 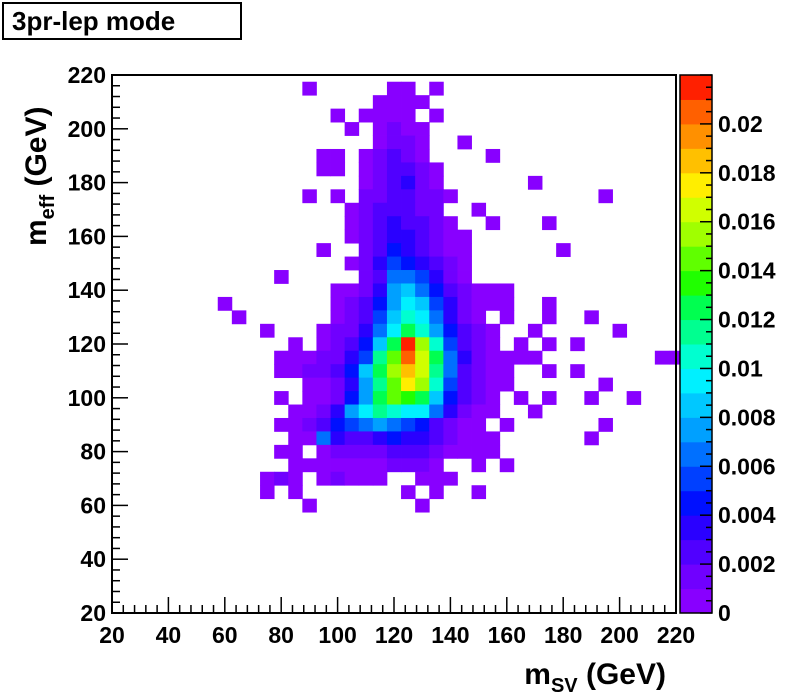 What do you see at coordinates (337, 635) in the screenshot?
I see `x-tick-label: 100` at bounding box center [337, 635].